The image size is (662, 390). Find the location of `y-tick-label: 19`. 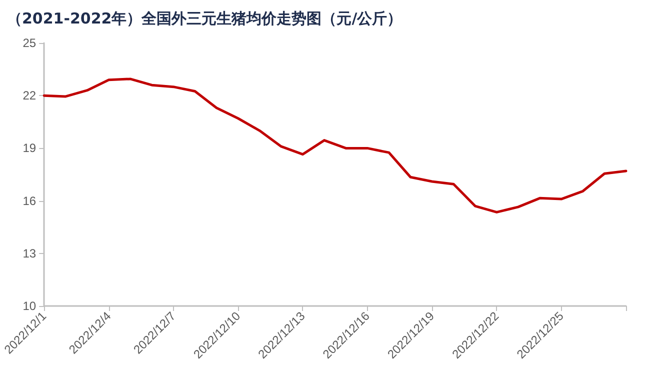

y-tick-label: 19 is located at coordinates (29, 148).